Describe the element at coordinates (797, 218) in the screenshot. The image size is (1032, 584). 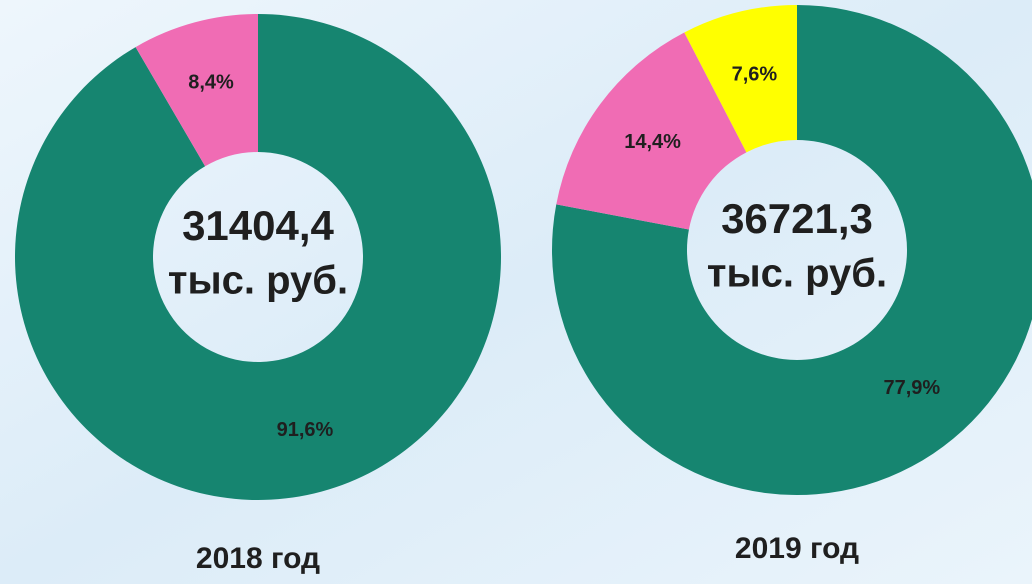
I see `center-value: 36721,3` at that location.